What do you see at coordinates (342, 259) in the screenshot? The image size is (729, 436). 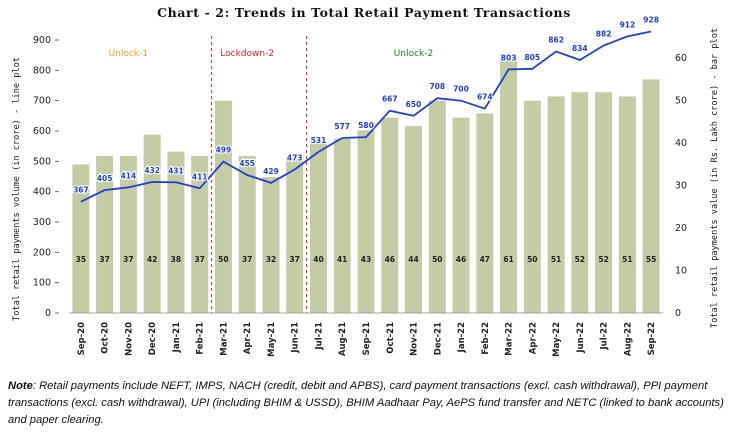 I see `bar-value-label: 41` at bounding box center [342, 259].